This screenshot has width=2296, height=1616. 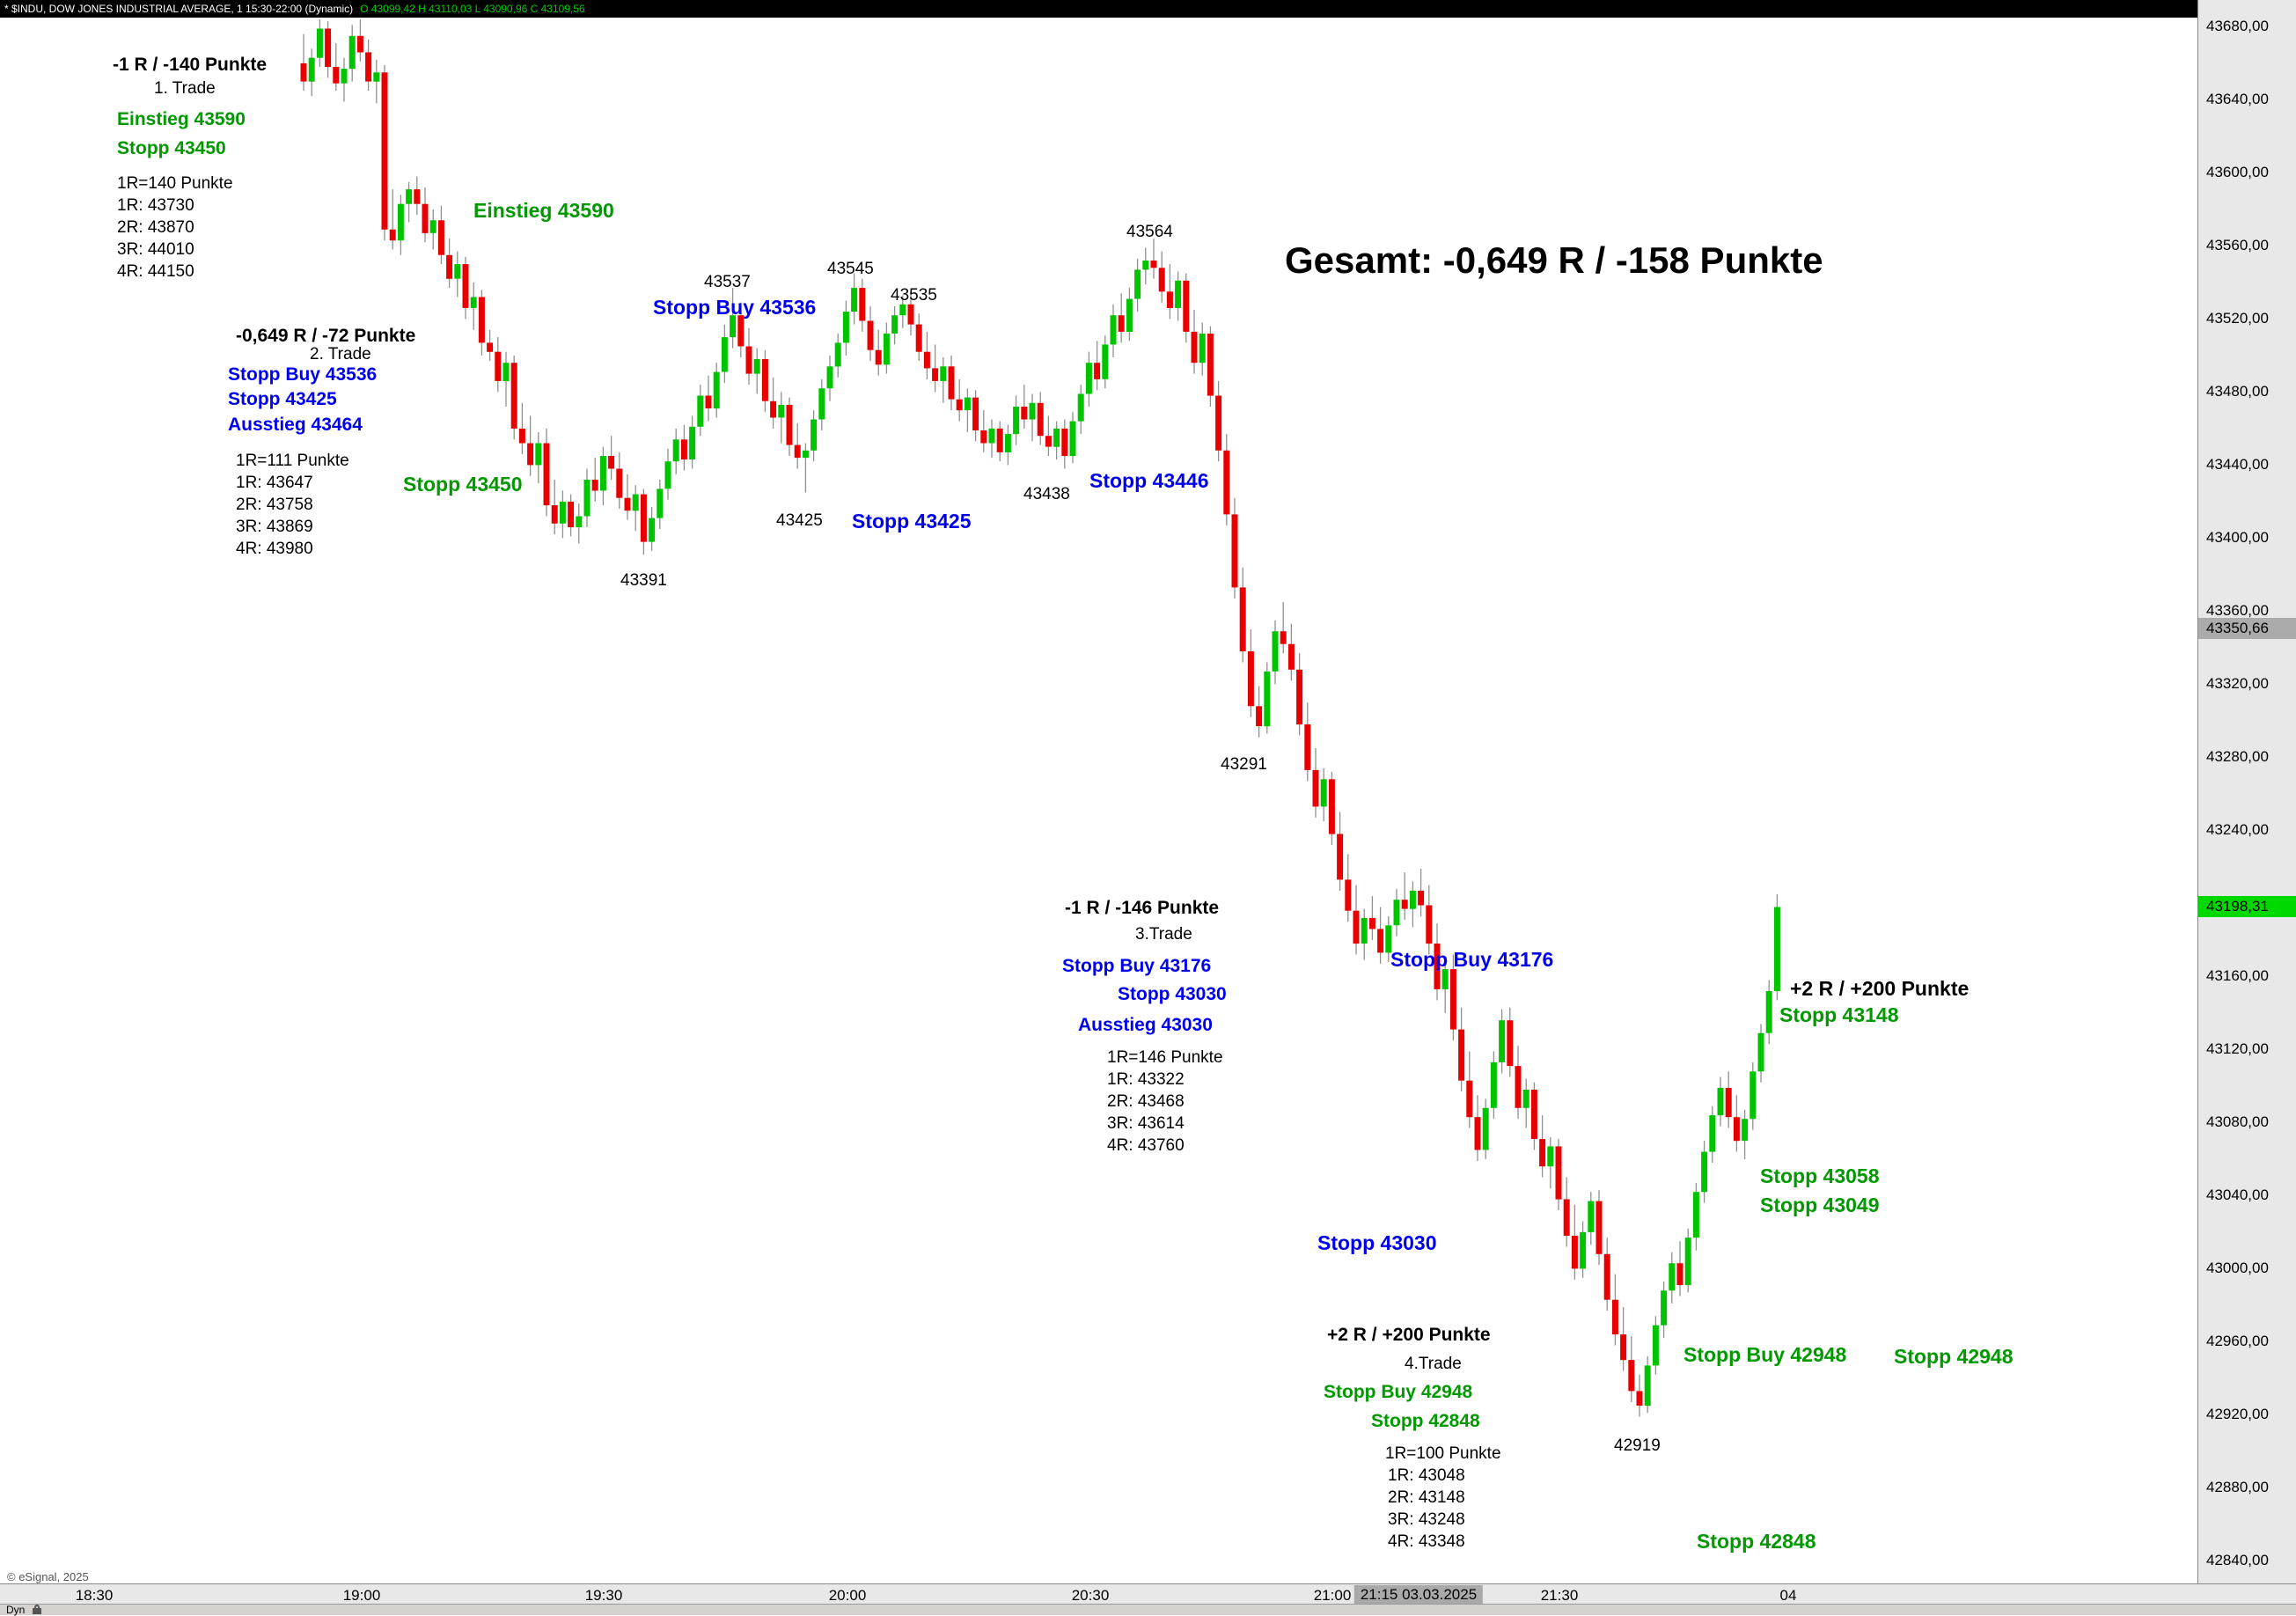 I want to click on time-tick: 20:30, so click(x=1091, y=1595).